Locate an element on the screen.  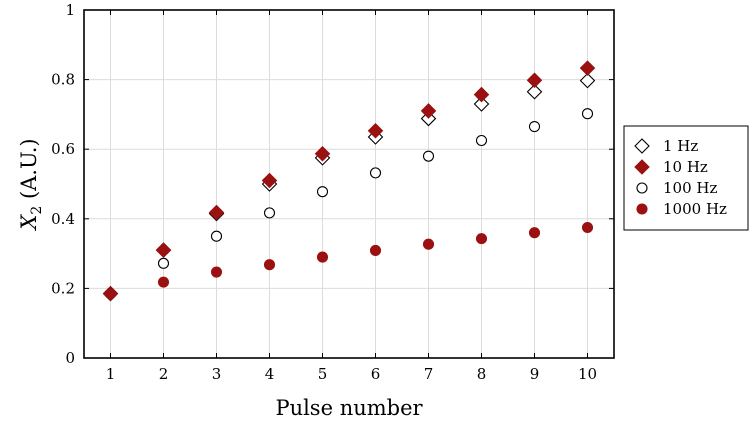
x-tick-label: 6 is located at coordinates (376, 374).